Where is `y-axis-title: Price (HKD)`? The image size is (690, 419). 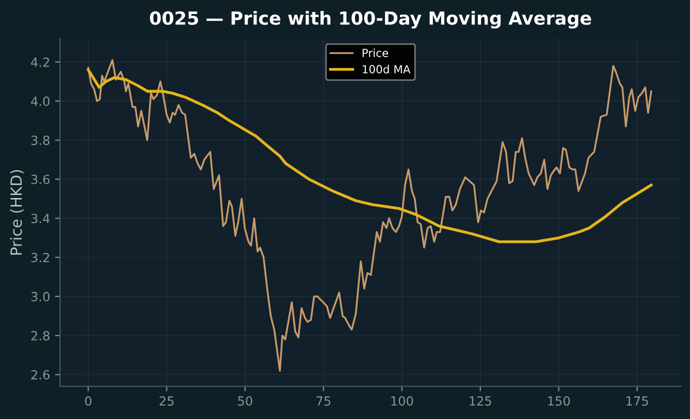 y-axis-title: Price (HKD) is located at coordinates (17, 212).